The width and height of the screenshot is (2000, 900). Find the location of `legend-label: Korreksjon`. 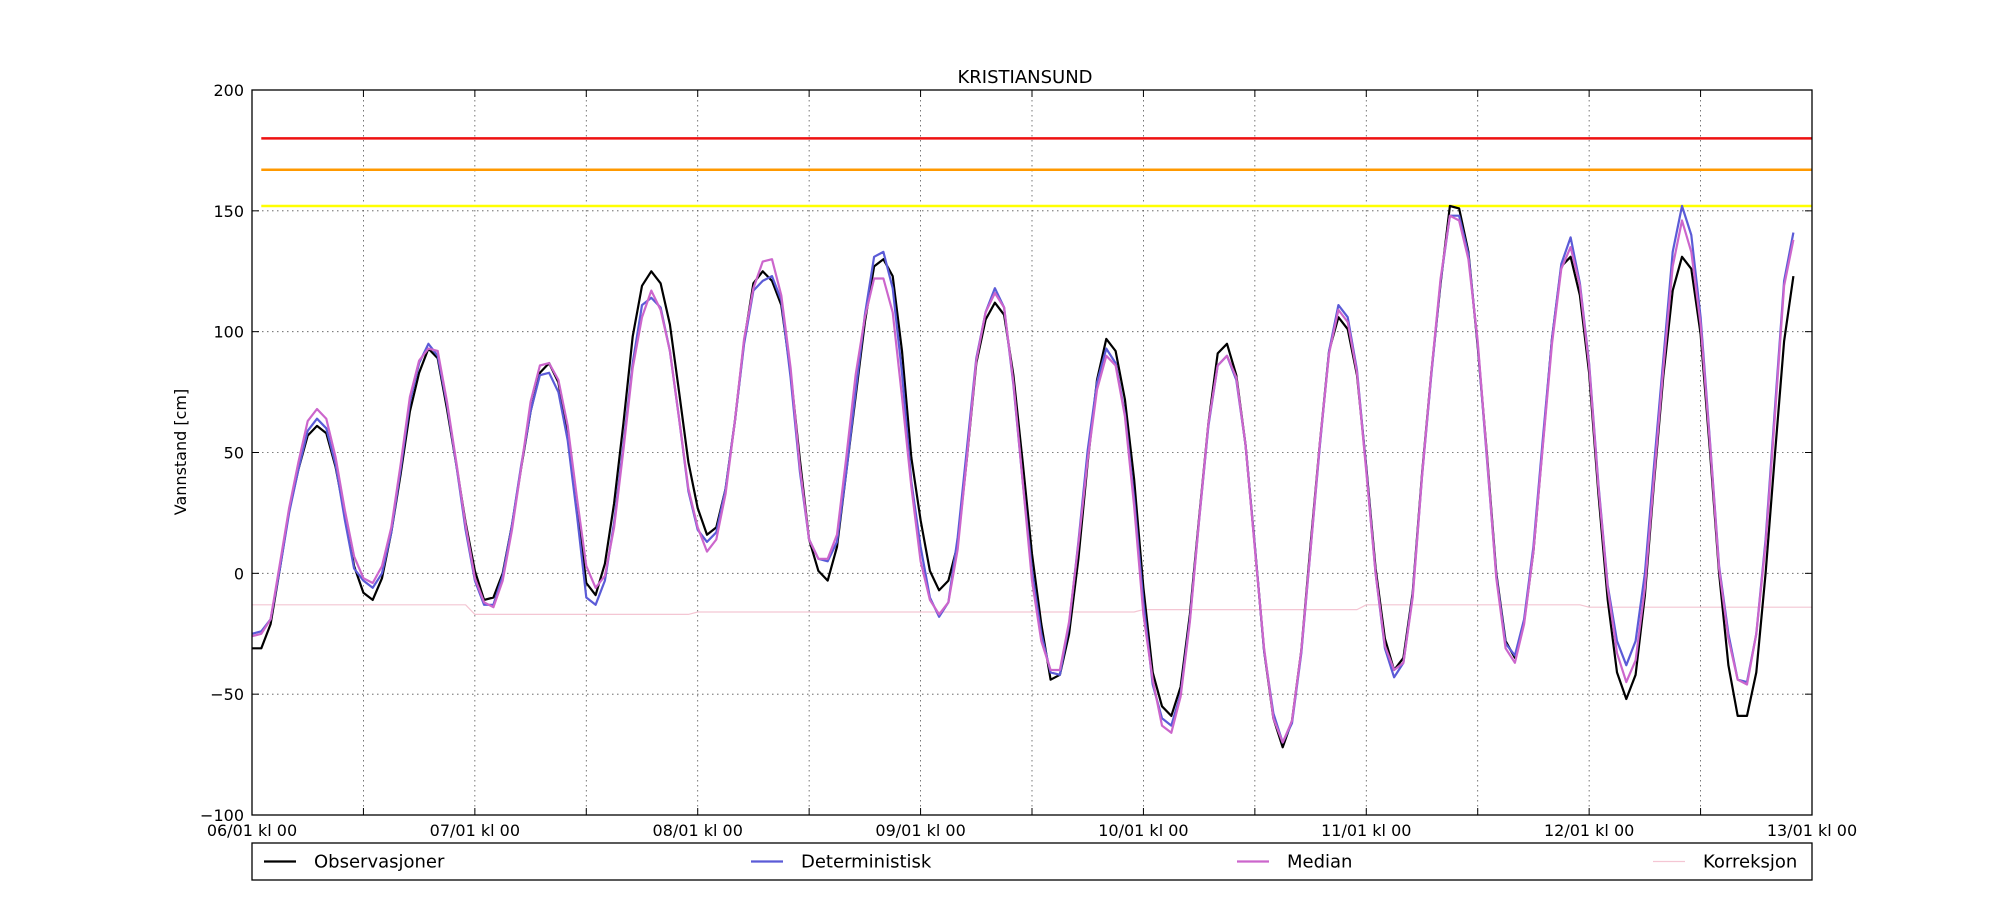

legend-label: Korreksjon is located at coordinates (1750, 862).